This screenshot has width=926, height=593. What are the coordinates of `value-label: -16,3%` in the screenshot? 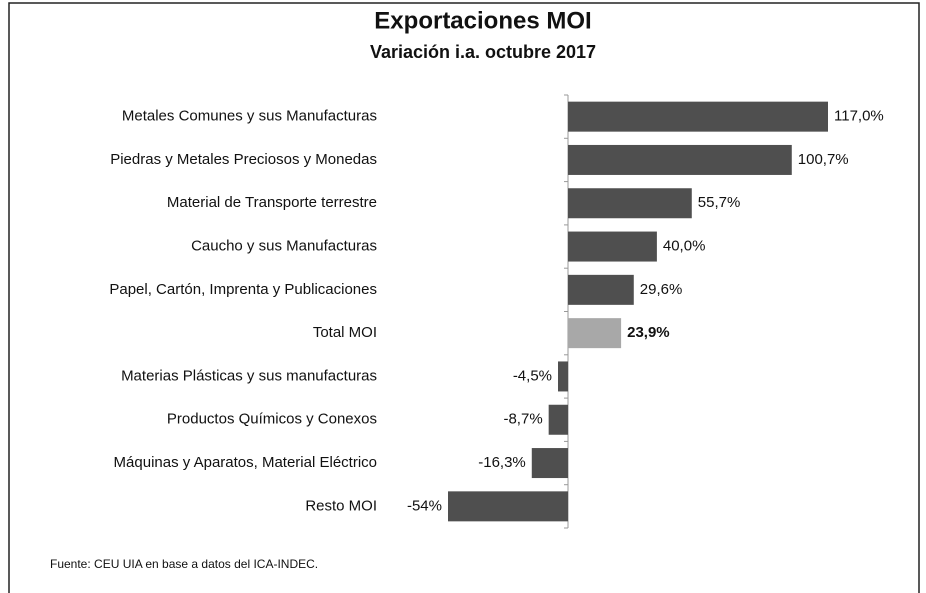 It's located at (502, 462).